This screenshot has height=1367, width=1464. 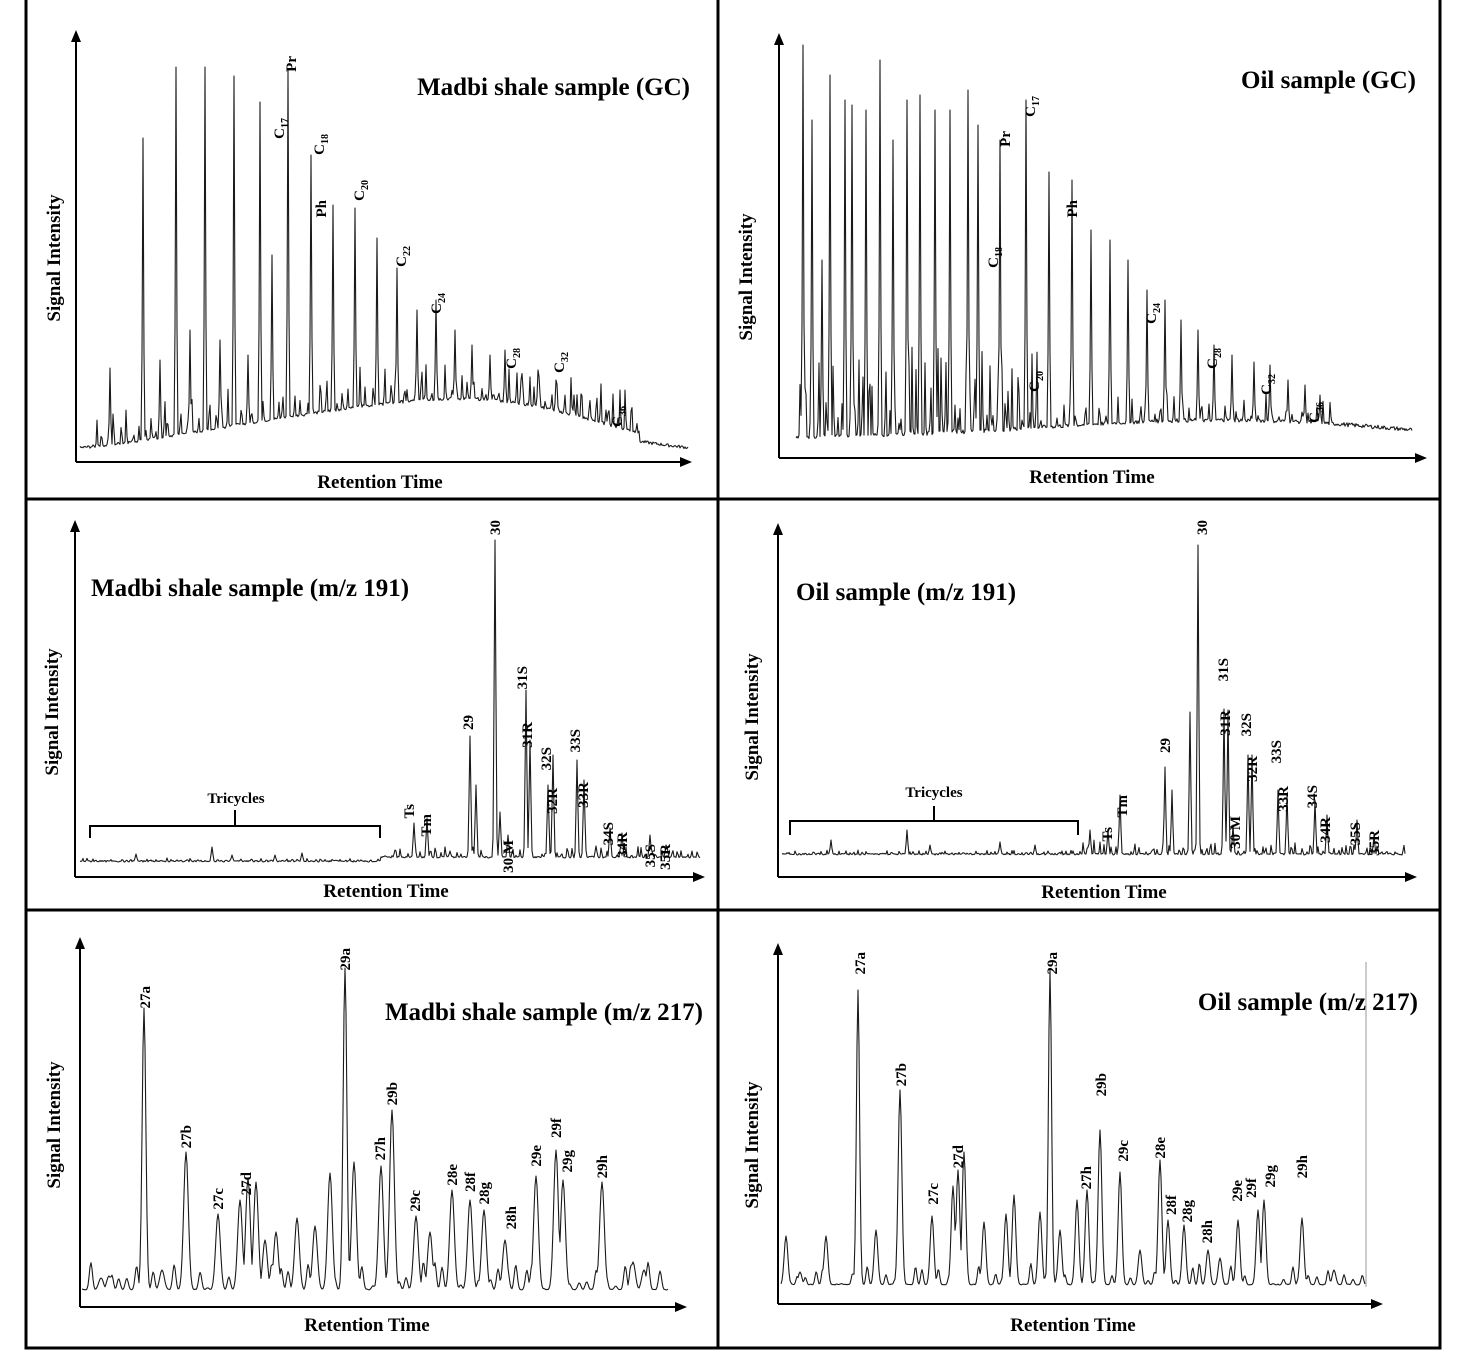 I want to click on chart-title: Madbi shale sample (GC), so click(x=553, y=87).